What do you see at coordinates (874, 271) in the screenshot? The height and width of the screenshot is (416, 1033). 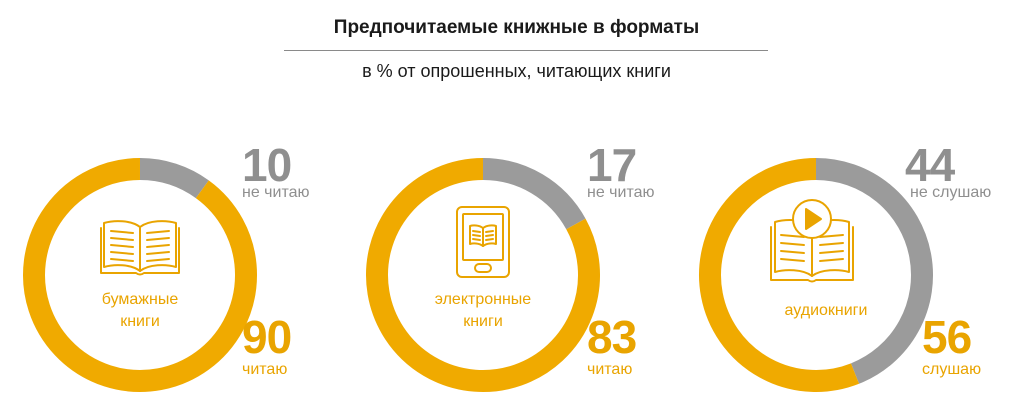 I see `donut-slice-не-слушаю` at bounding box center [874, 271].